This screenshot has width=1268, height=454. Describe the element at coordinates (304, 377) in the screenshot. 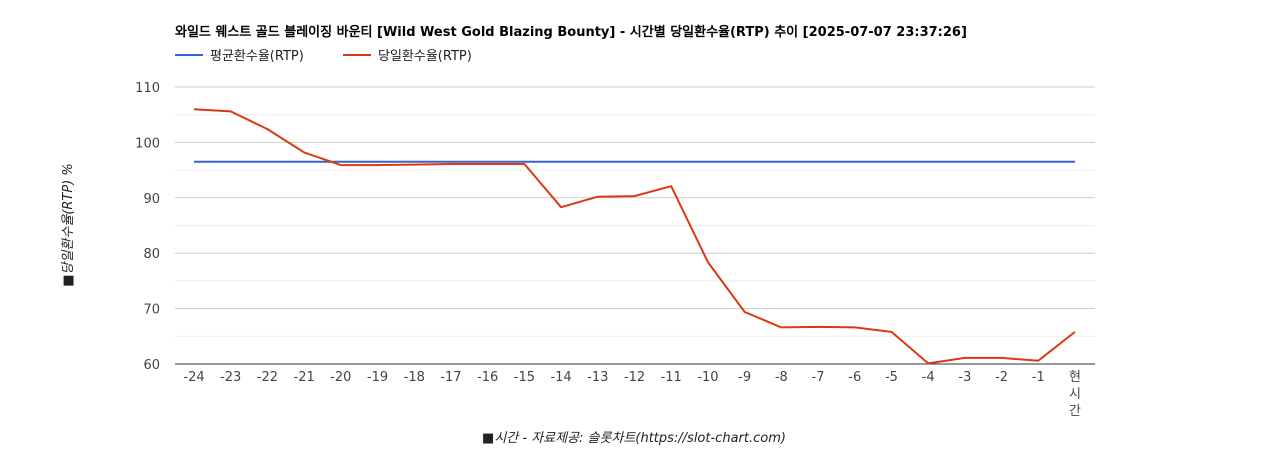

I see `x-tick-label: -21` at that location.